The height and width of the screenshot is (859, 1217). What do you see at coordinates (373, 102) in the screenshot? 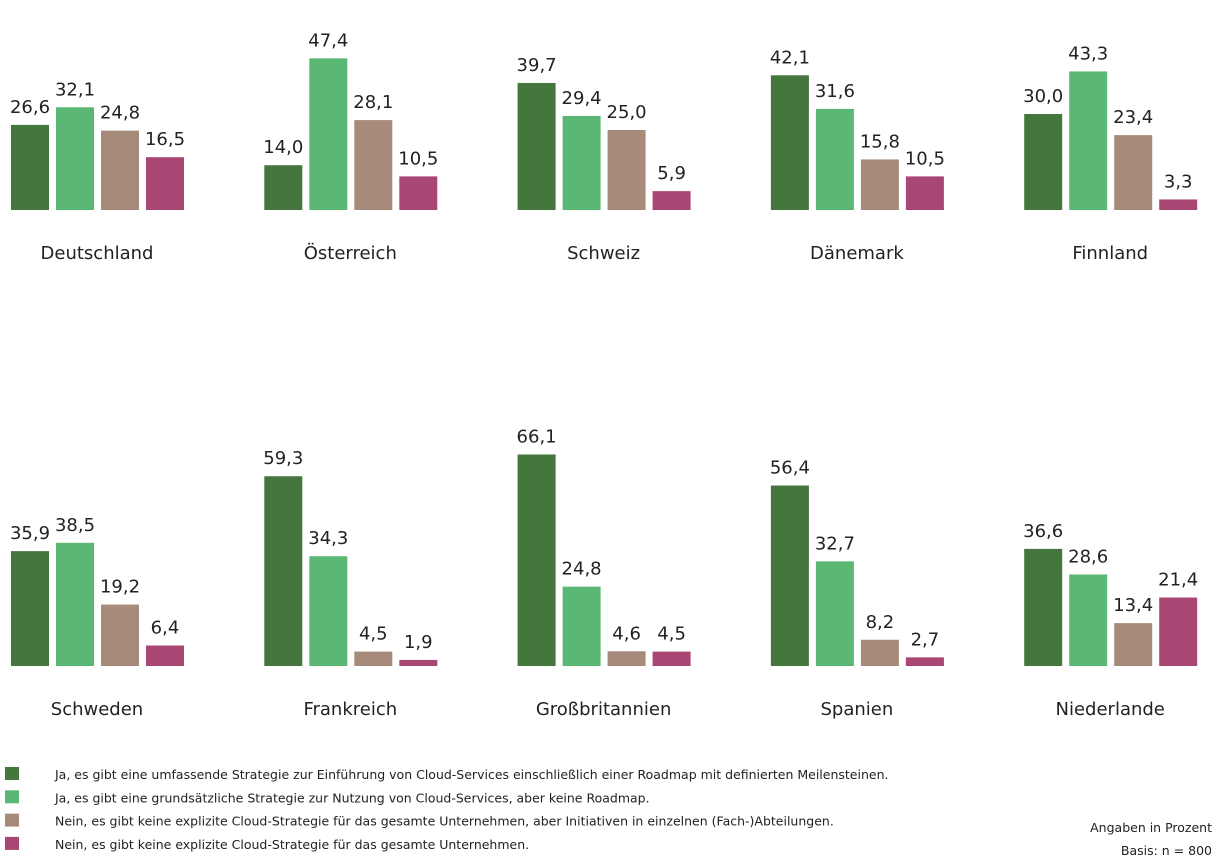
I see `value-label: 28,1` at bounding box center [373, 102].